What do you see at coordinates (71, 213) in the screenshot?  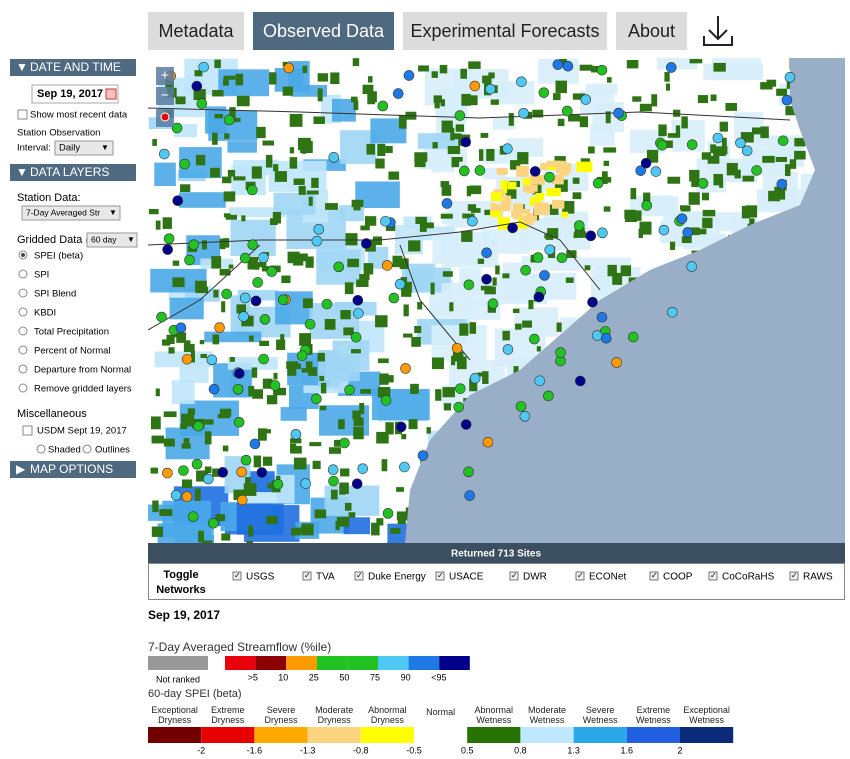 I see `select` at bounding box center [71, 213].